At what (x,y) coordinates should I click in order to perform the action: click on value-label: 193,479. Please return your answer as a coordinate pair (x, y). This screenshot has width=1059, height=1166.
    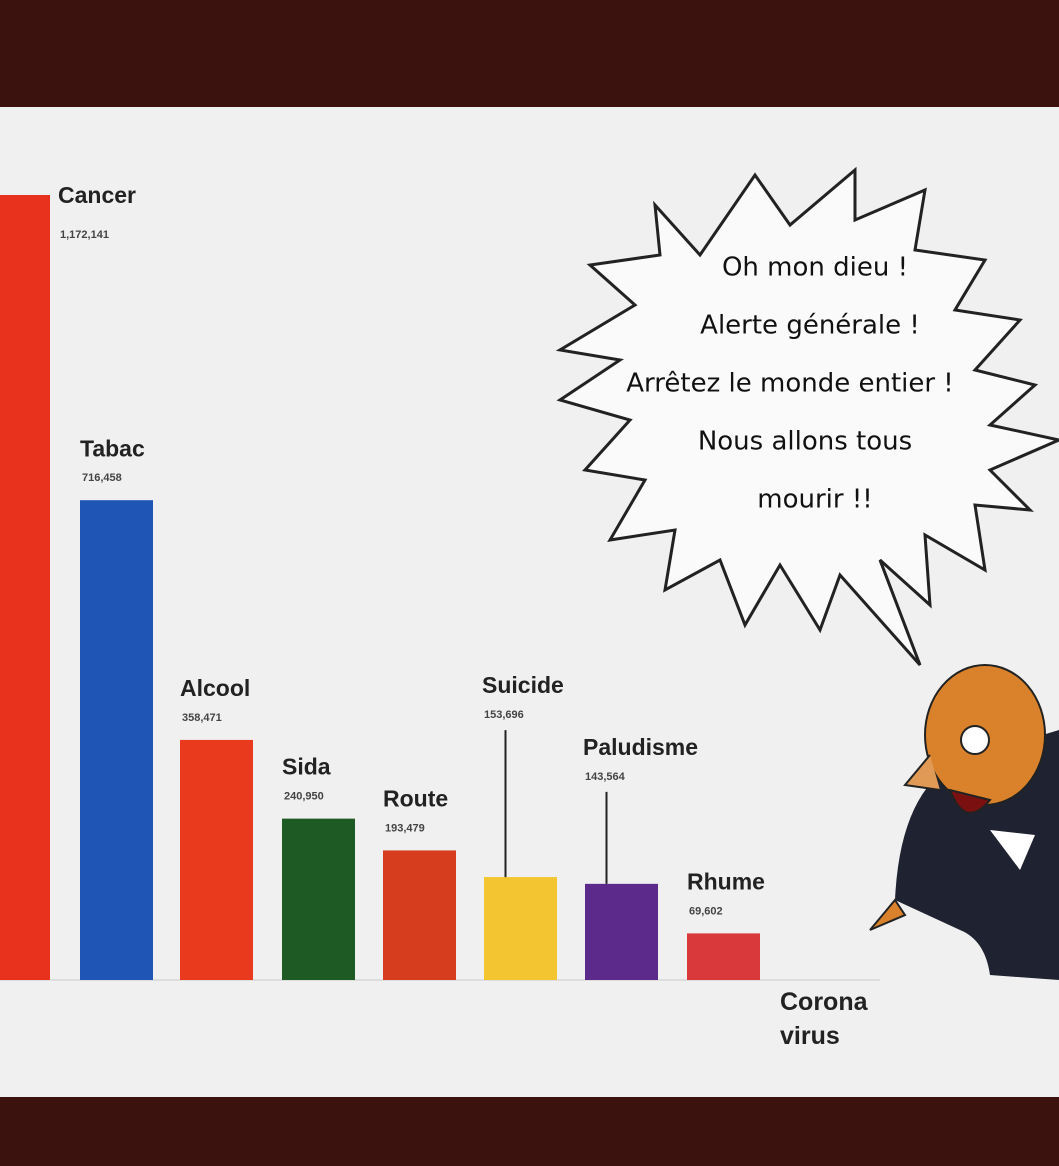
    Looking at the image, I should click on (405, 828).